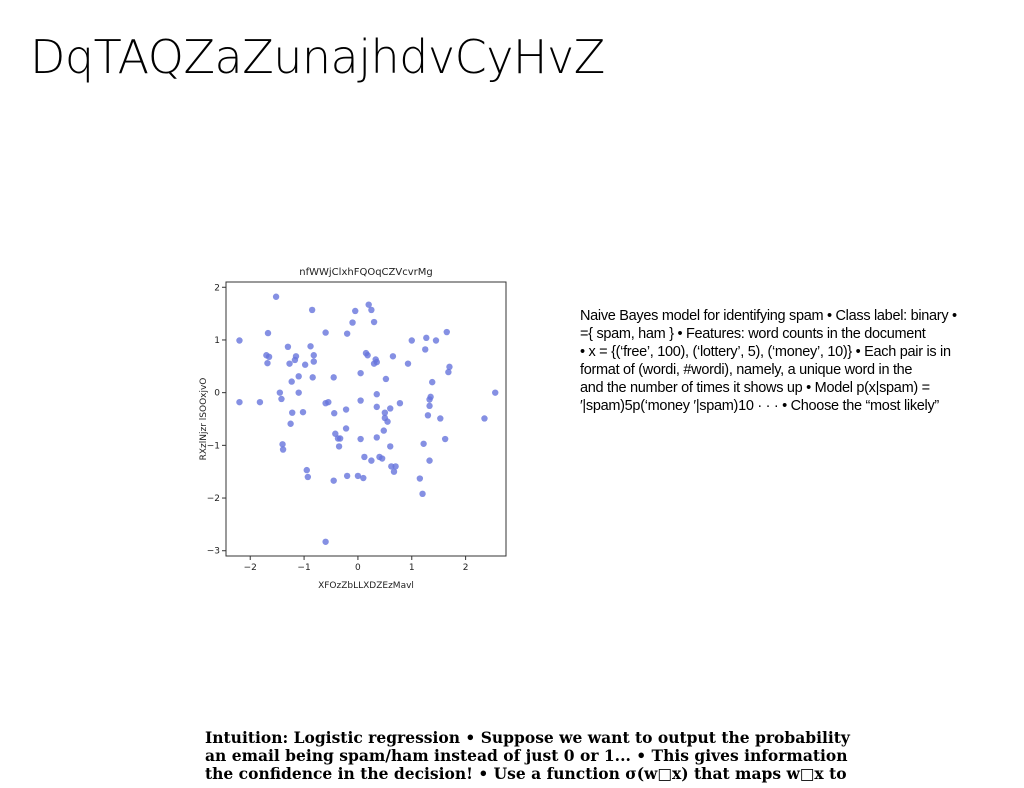 The width and height of the screenshot is (1024, 788). What do you see at coordinates (317, 57) in the screenshot?
I see `slide-title: DqTAQZaZunajhdvCyHvZ` at bounding box center [317, 57].